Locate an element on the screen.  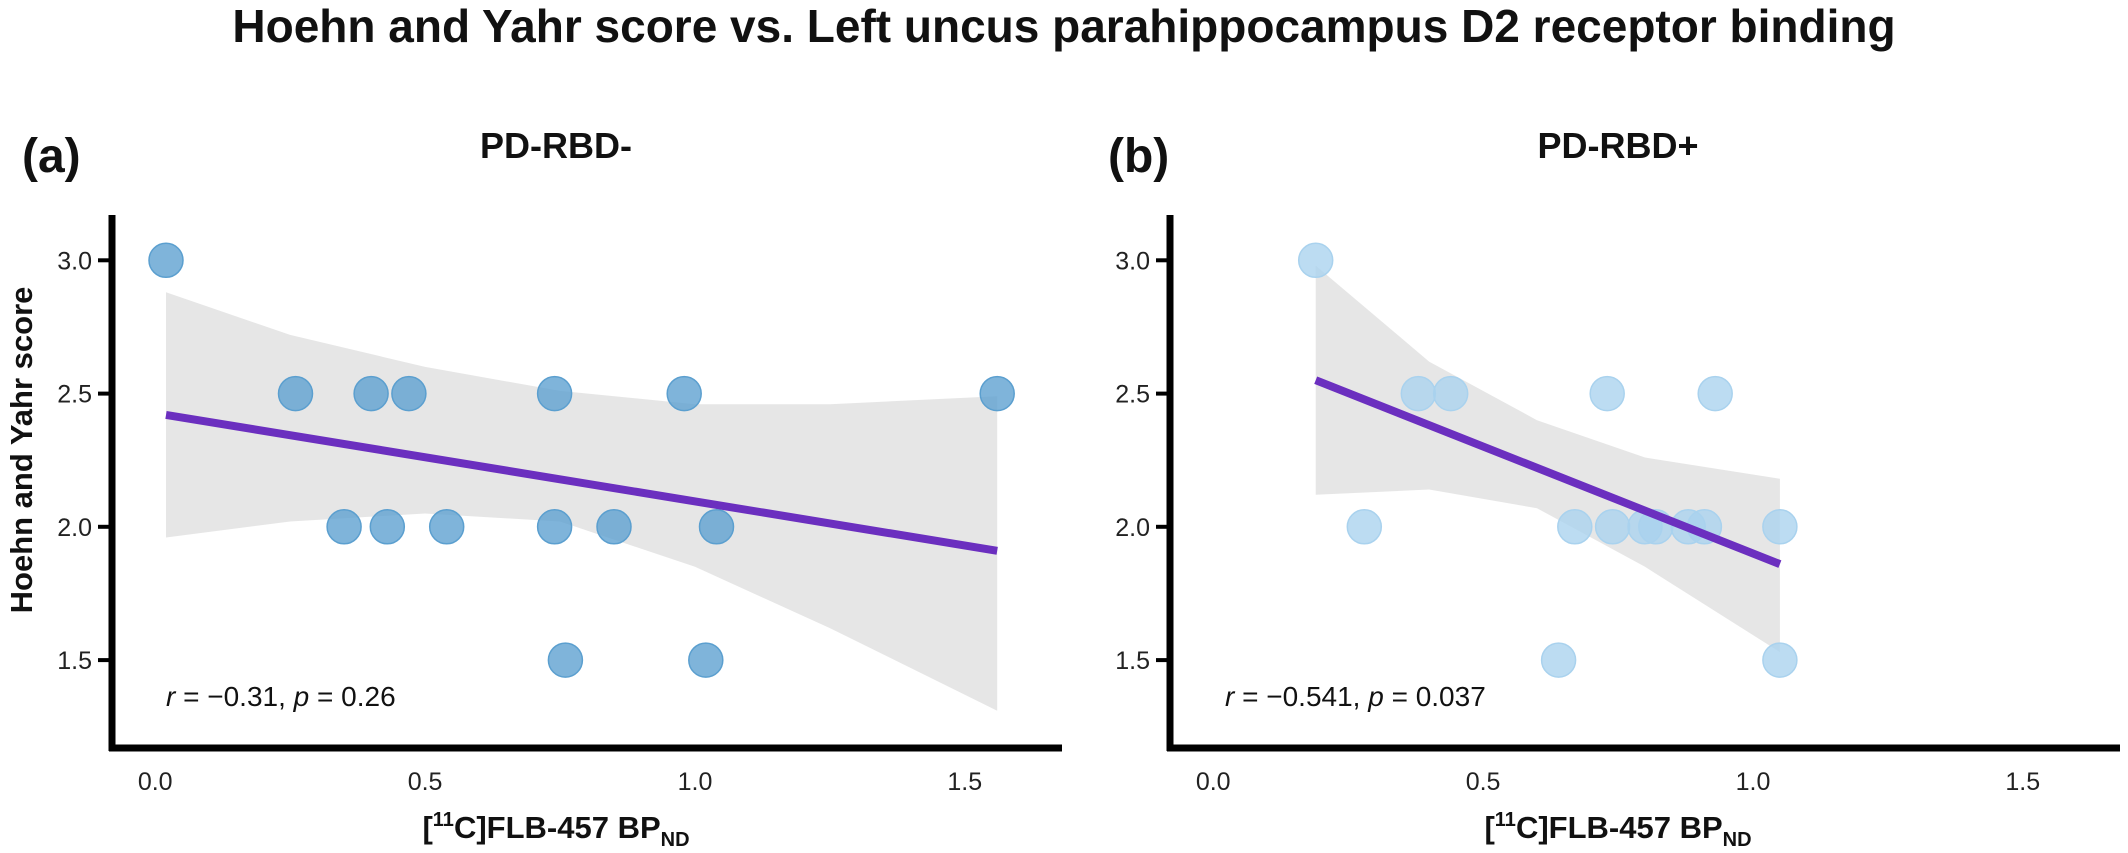
x-ticks-a: 0.0 0.5 1.0 1.5 is located at coordinates (560, 782).